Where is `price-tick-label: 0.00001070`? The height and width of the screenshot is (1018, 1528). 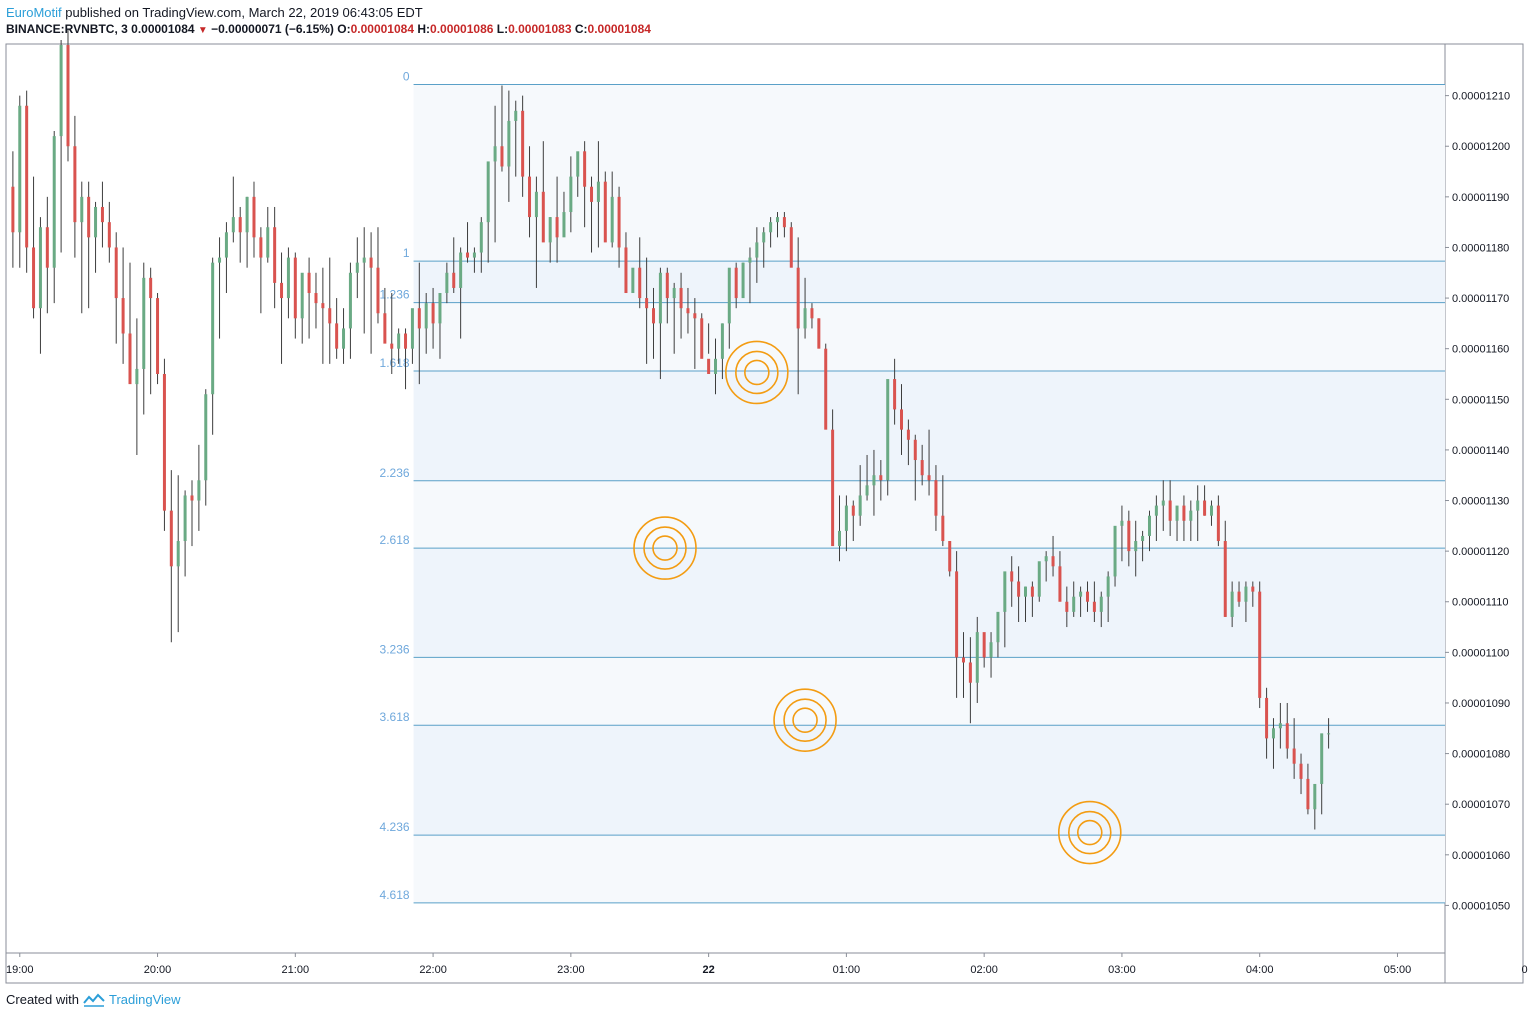
price-tick-label: 0.00001070 is located at coordinates (1481, 805).